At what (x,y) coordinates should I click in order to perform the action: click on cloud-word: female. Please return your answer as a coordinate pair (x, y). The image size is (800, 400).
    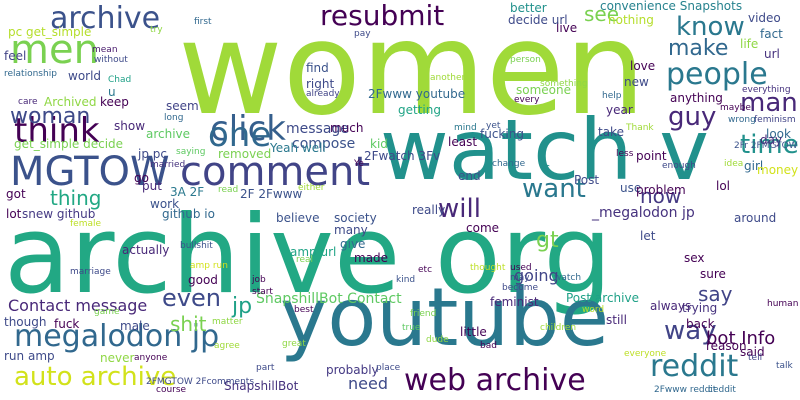
    Looking at the image, I should click on (86, 224).